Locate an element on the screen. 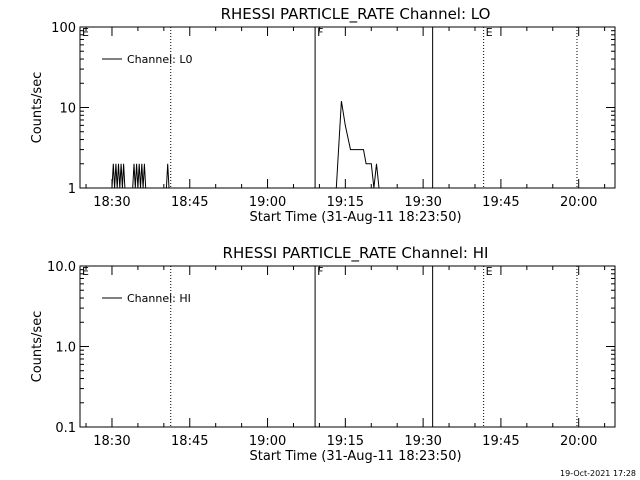  footer-timestamp: 19-Oct-2021 17:28 is located at coordinates (598, 473).